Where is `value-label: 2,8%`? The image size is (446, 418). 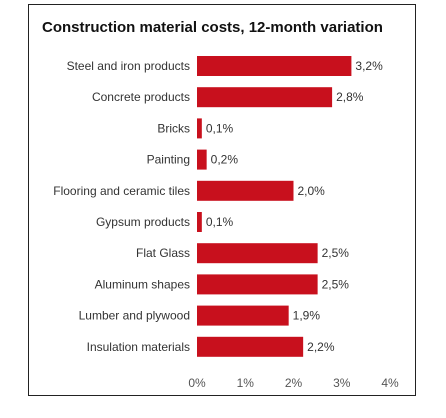 value-label: 2,8% is located at coordinates (350, 97).